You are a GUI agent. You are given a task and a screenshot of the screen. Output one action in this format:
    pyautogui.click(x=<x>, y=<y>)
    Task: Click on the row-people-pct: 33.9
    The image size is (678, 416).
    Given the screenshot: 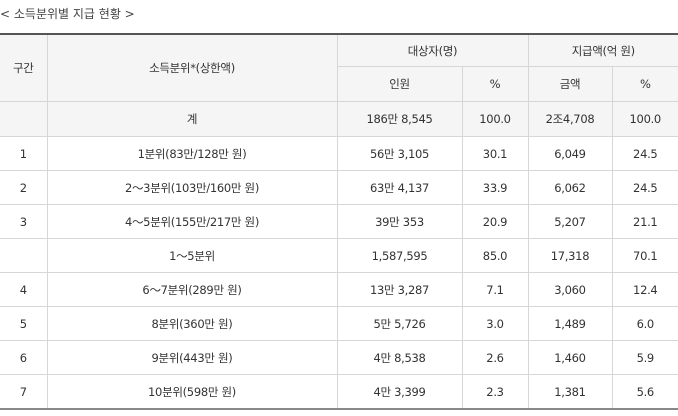 What is the action you would take?
    pyautogui.click(x=495, y=187)
    